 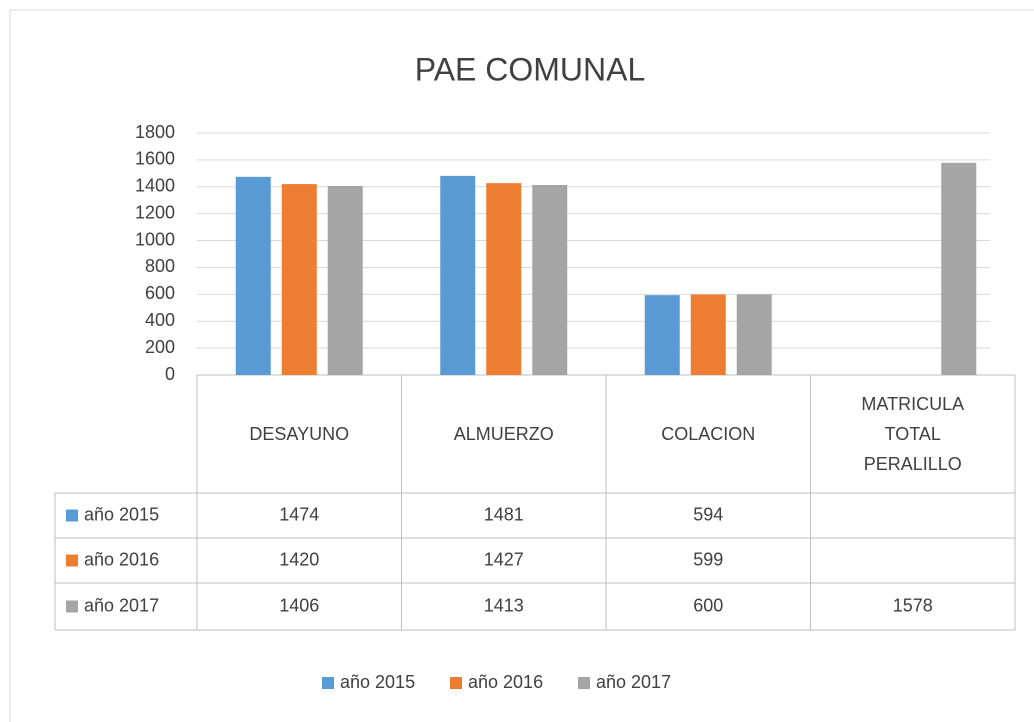 I want to click on y-tick-label: 400, so click(x=160, y=320).